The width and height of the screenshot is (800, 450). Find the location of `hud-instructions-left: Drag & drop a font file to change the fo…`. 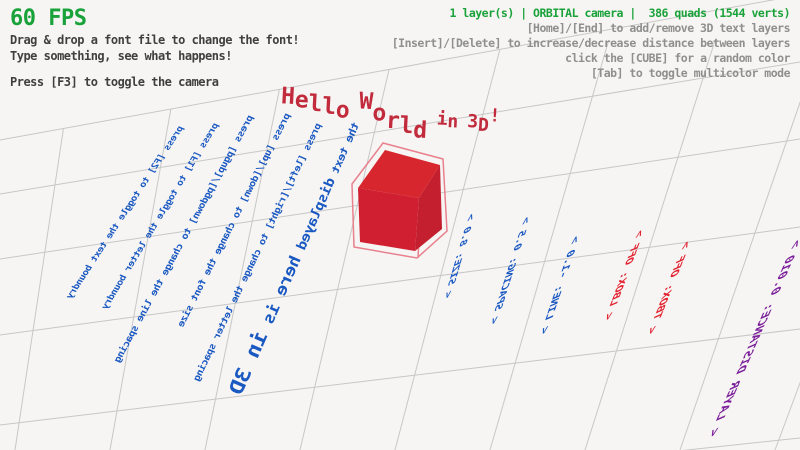

hud-instructions-left: Drag & drop a font file to change the fo… is located at coordinates (155, 61).